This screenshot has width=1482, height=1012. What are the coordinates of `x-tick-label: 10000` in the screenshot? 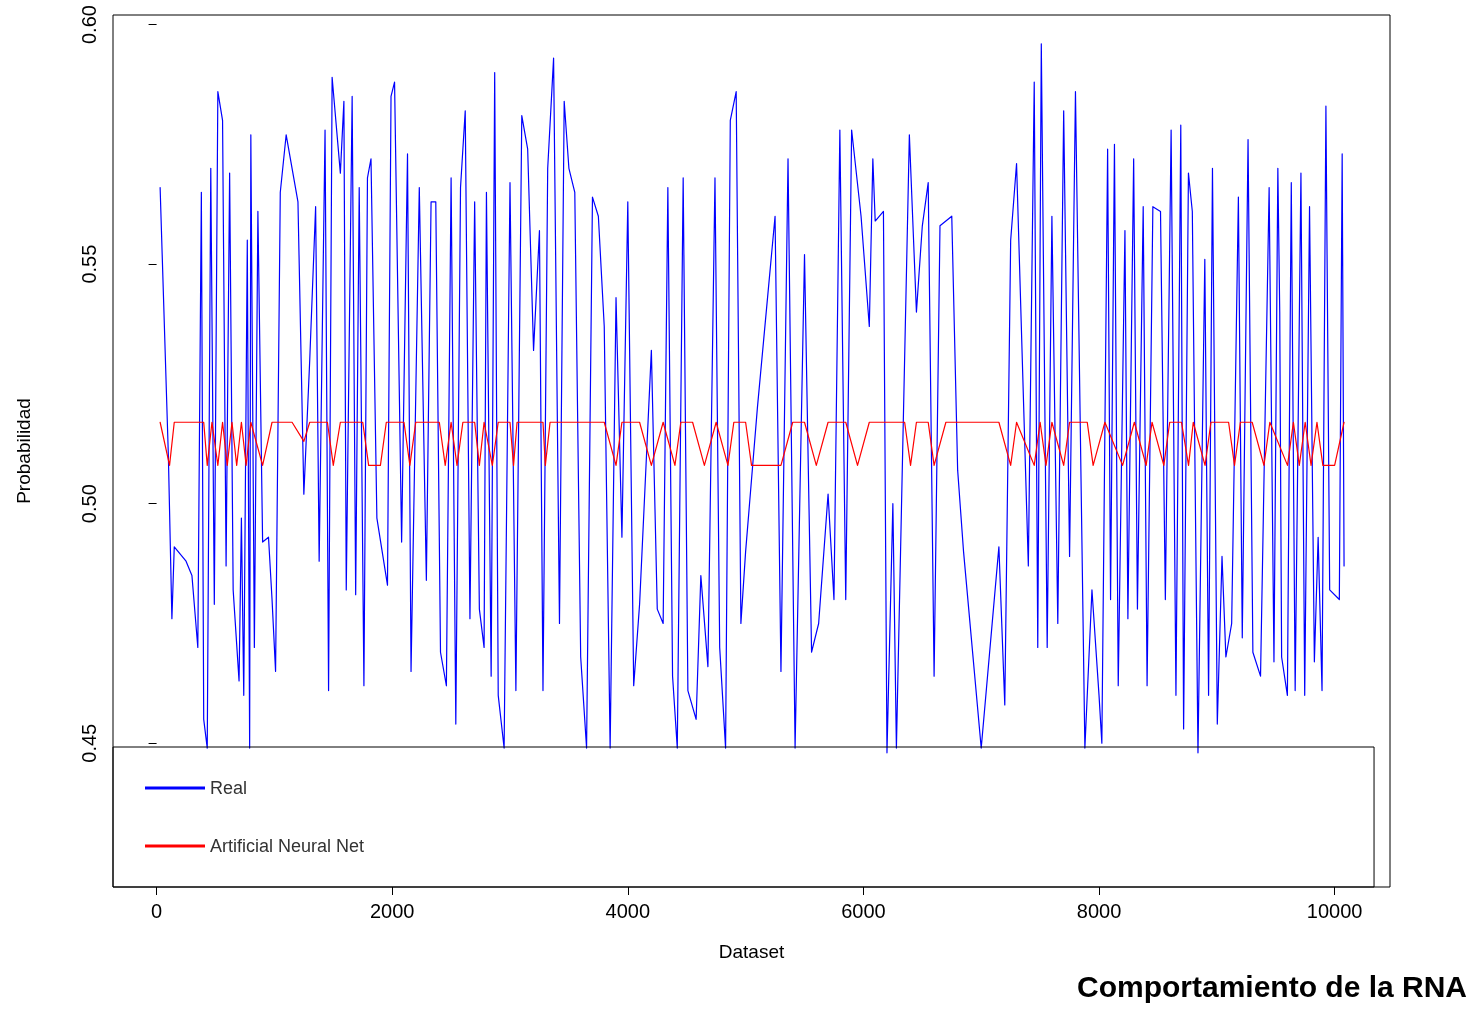 It's located at (1334, 911).